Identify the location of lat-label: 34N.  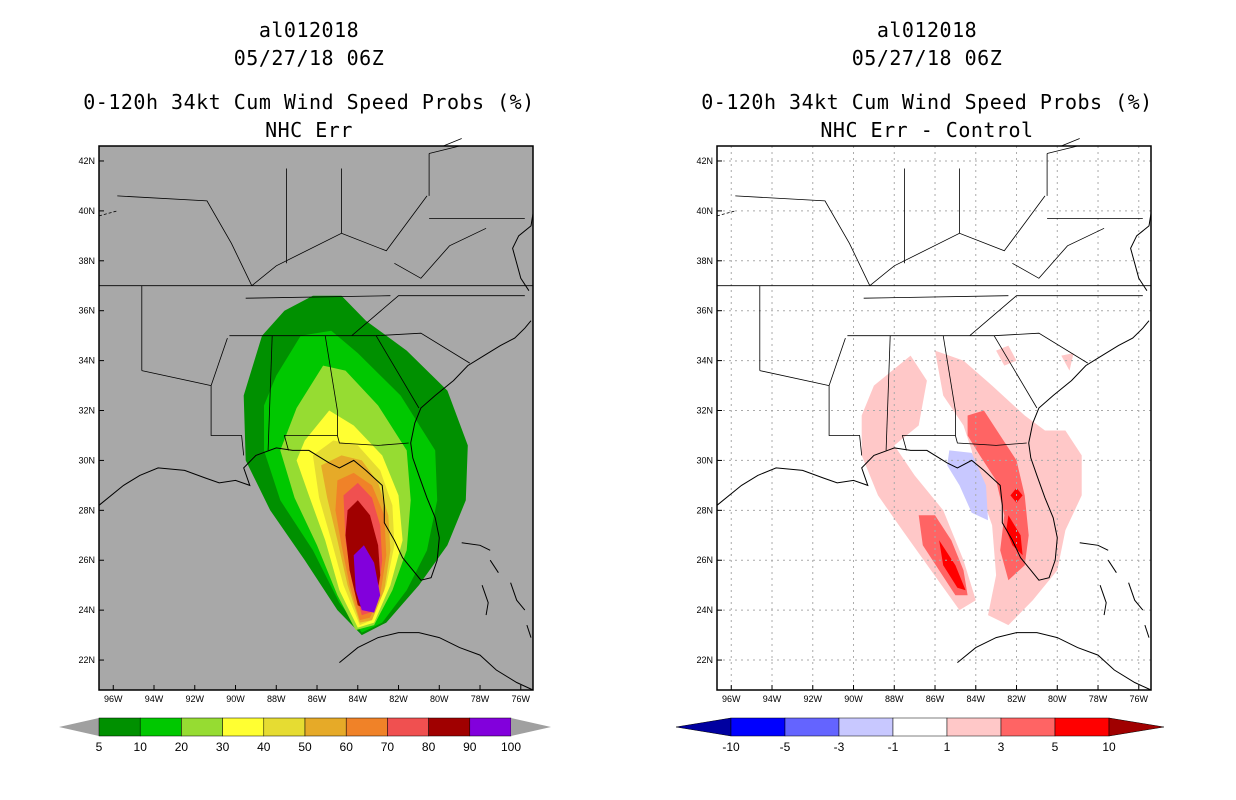
(704, 361).